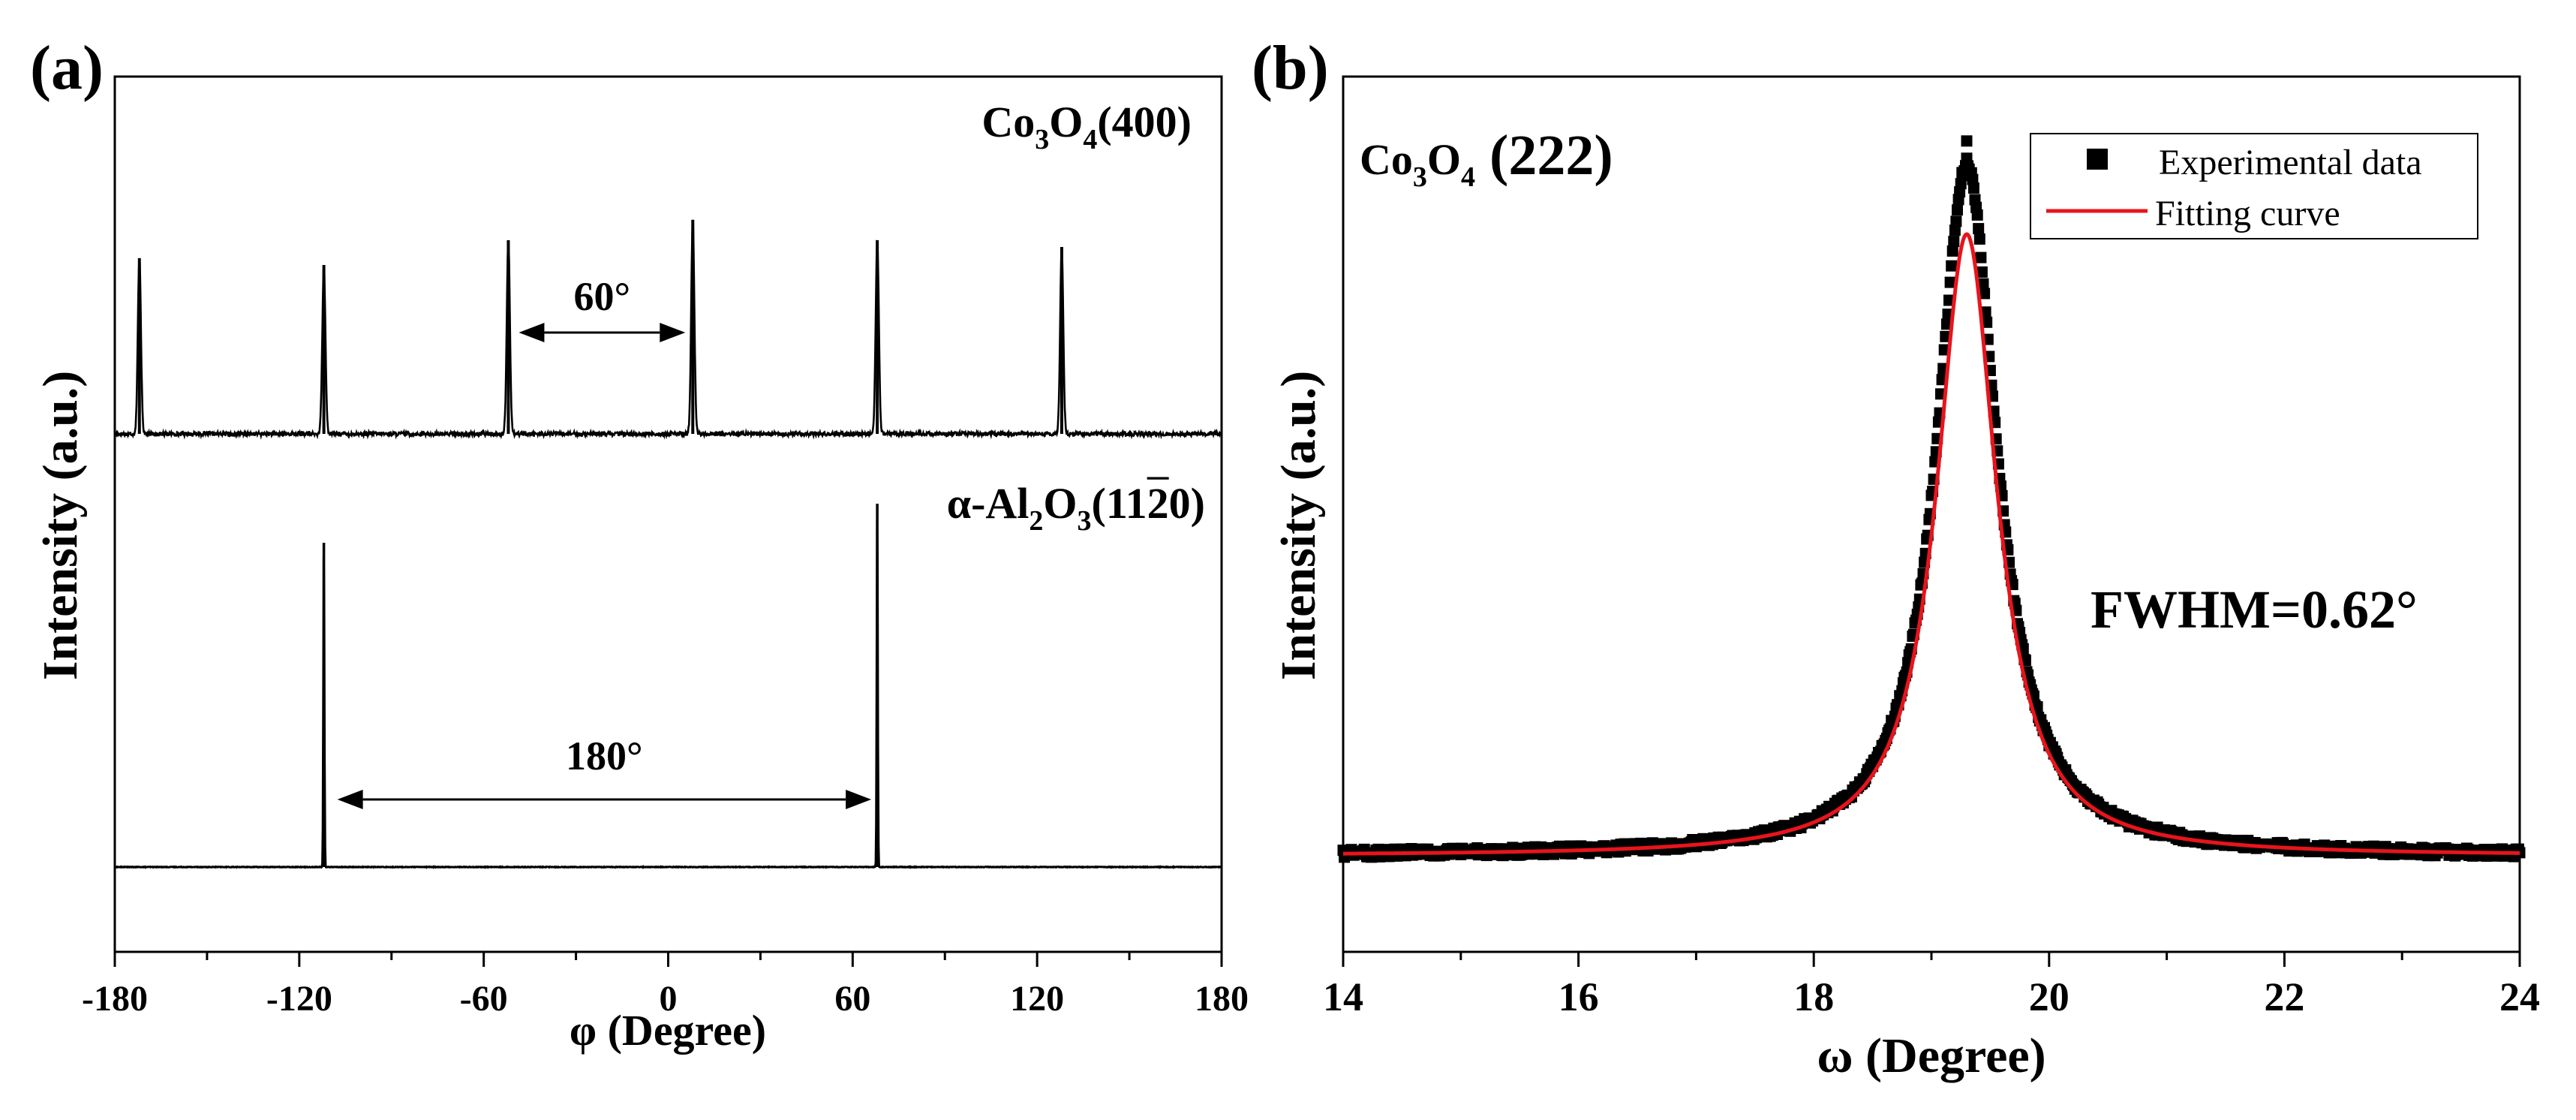 The height and width of the screenshot is (1120, 2576). Describe the element at coordinates (2519, 996) in the screenshot. I see `panel-b-x-tick-label: 24` at that location.